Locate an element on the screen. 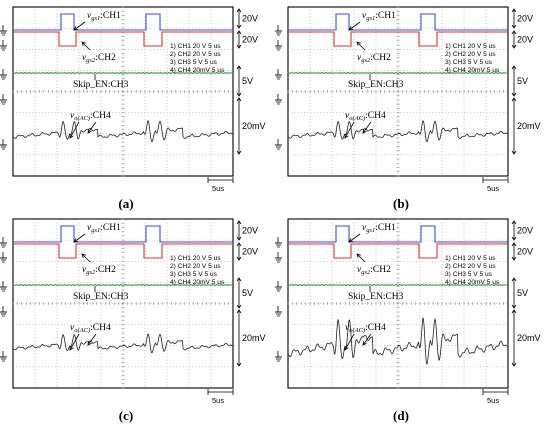 The height and width of the screenshot is (434, 550). panel-caption: (b) is located at coordinates (401, 203).